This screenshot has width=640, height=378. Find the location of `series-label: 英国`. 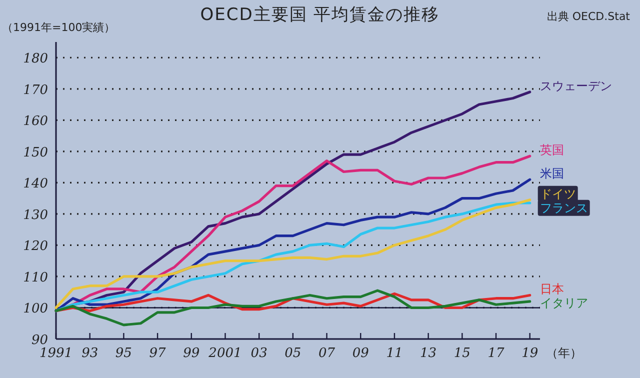

series-label: 英国 is located at coordinates (552, 150).